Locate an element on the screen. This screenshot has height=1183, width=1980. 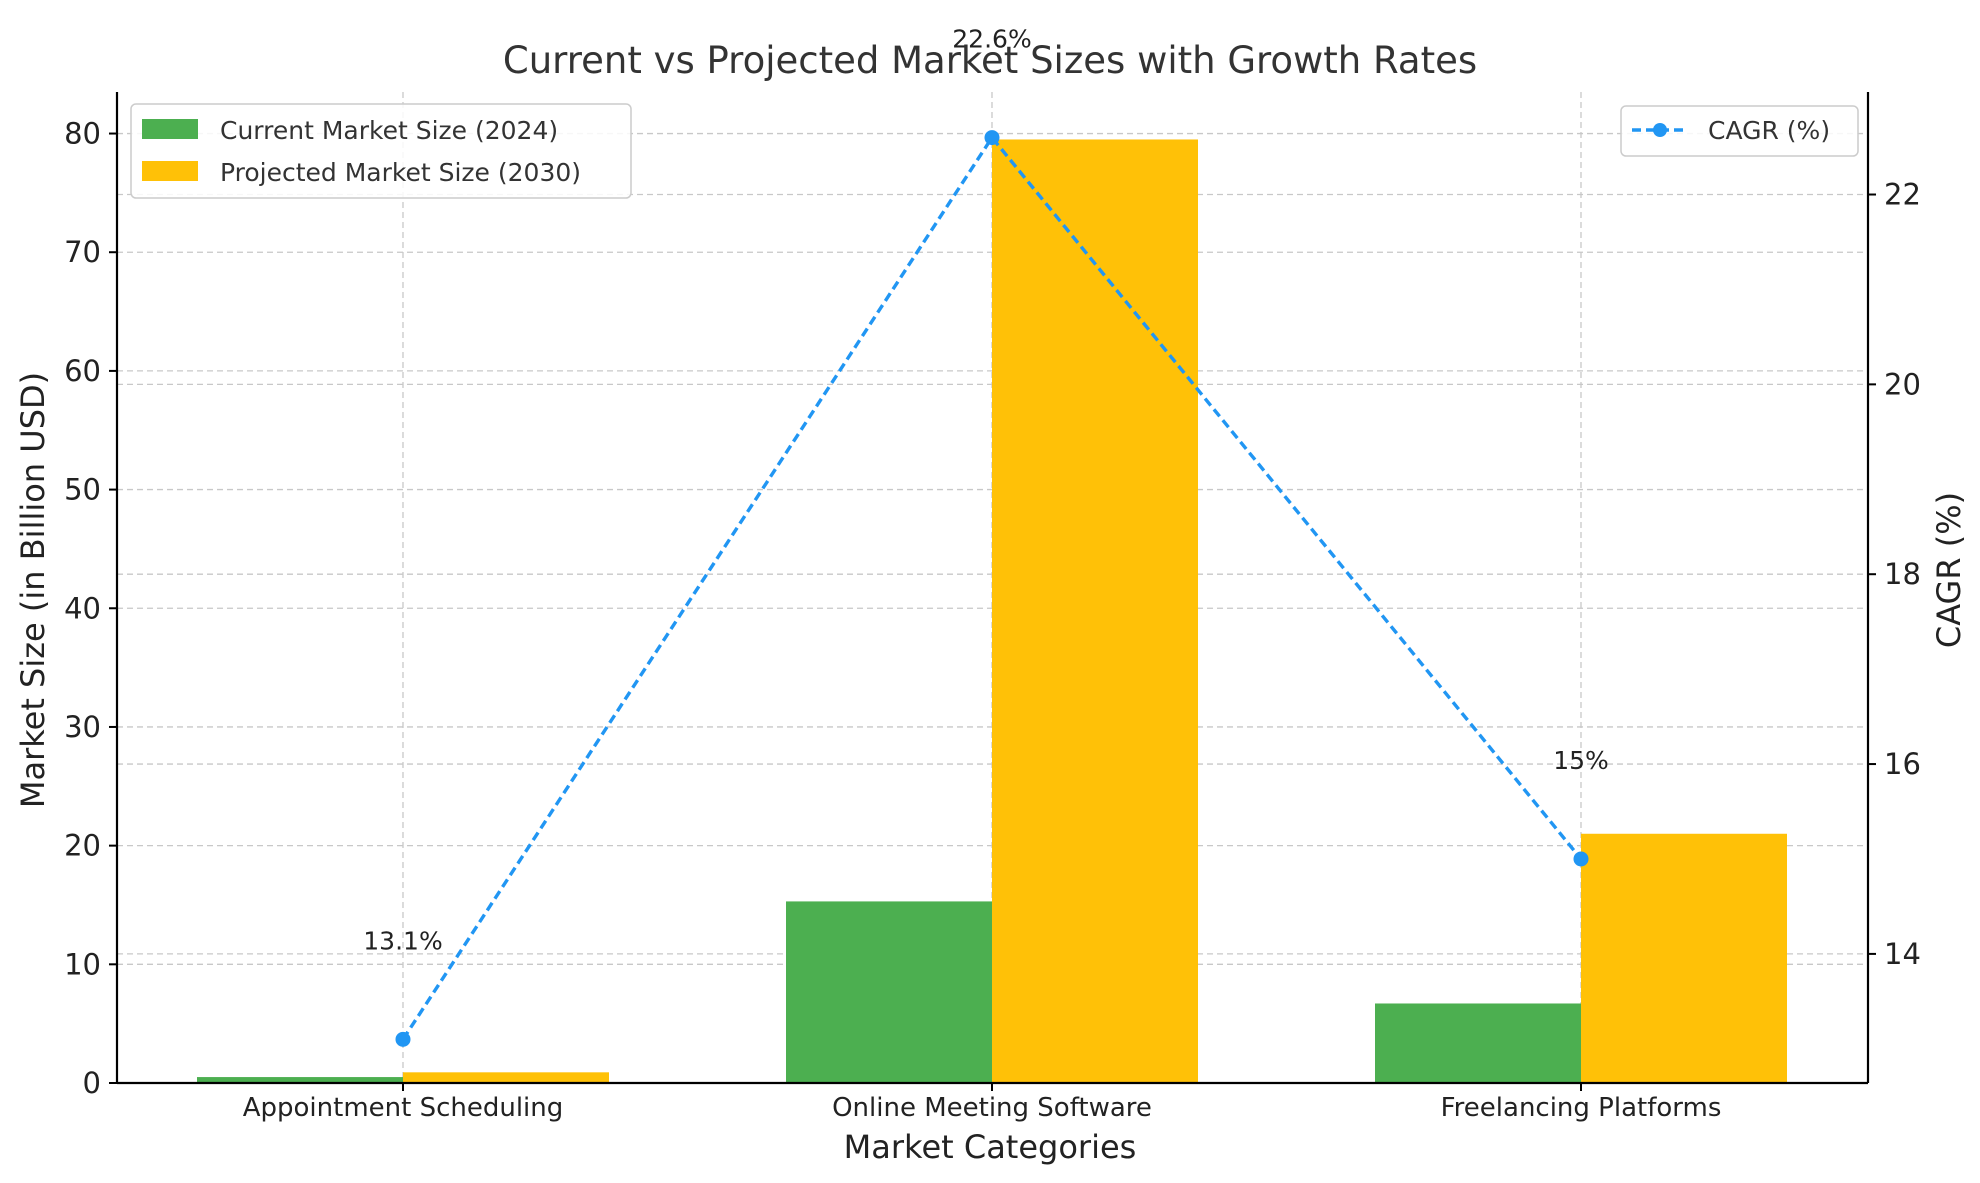
legend-right-frame is located at coordinates (1739, 131).